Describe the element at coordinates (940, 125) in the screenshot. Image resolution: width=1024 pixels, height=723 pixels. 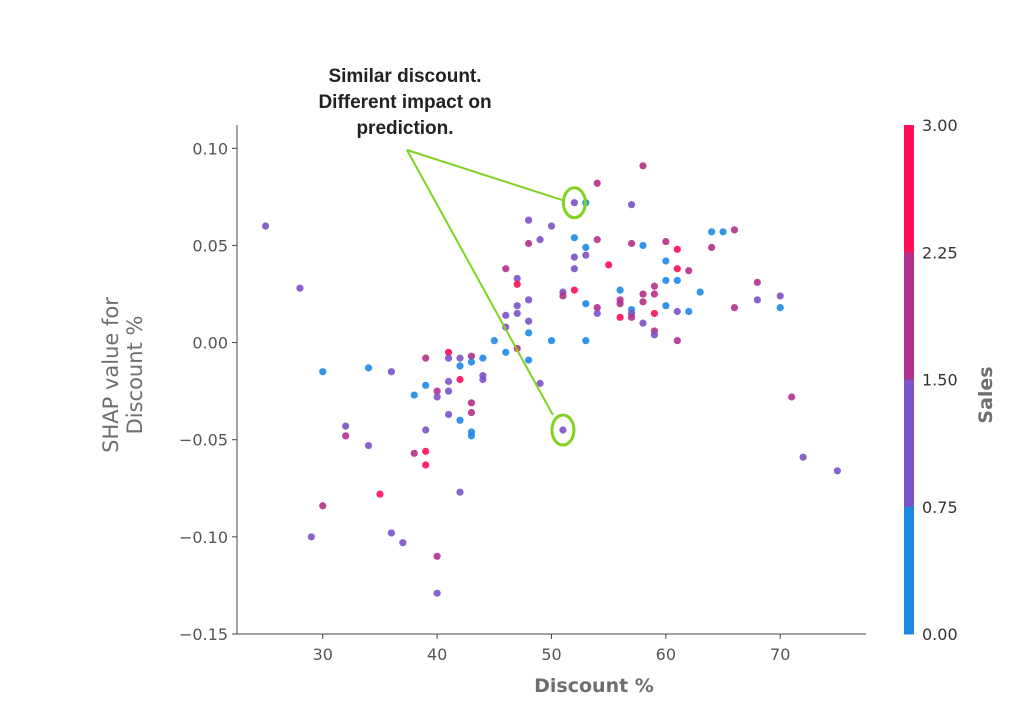
I see `colorbar-tick-label: 3.00` at that location.